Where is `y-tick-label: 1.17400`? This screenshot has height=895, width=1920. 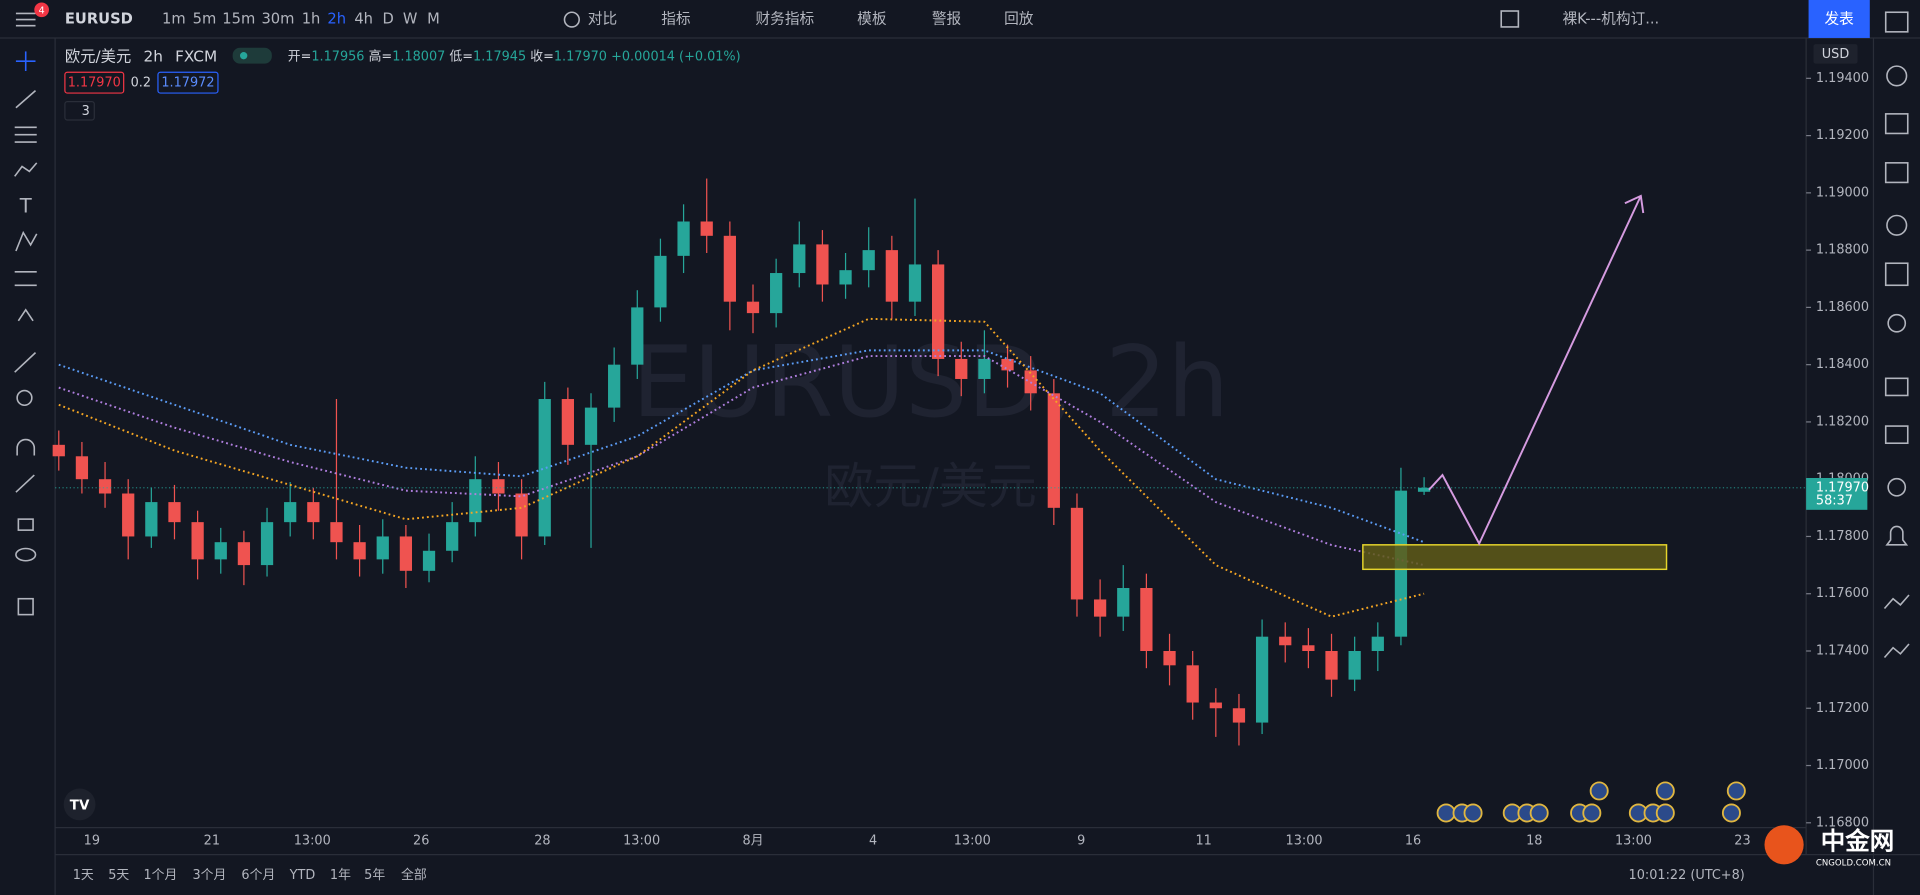 y-tick-label: 1.17400 is located at coordinates (1842, 650).